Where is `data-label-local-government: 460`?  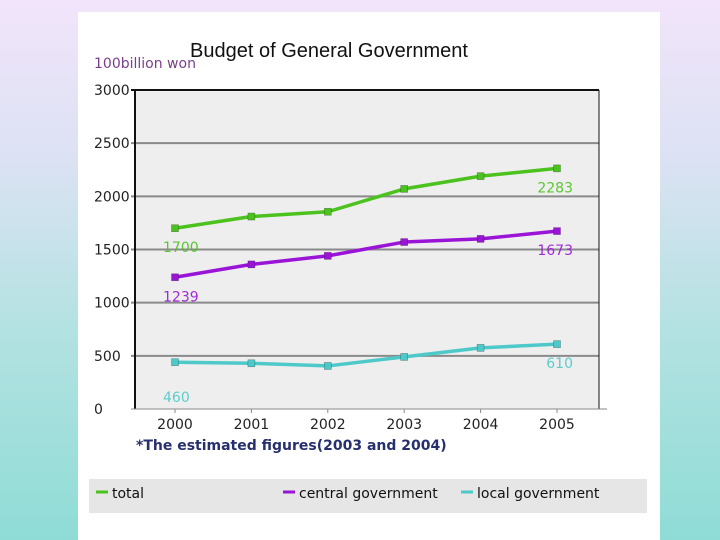 data-label-local-government: 460 is located at coordinates (176, 398).